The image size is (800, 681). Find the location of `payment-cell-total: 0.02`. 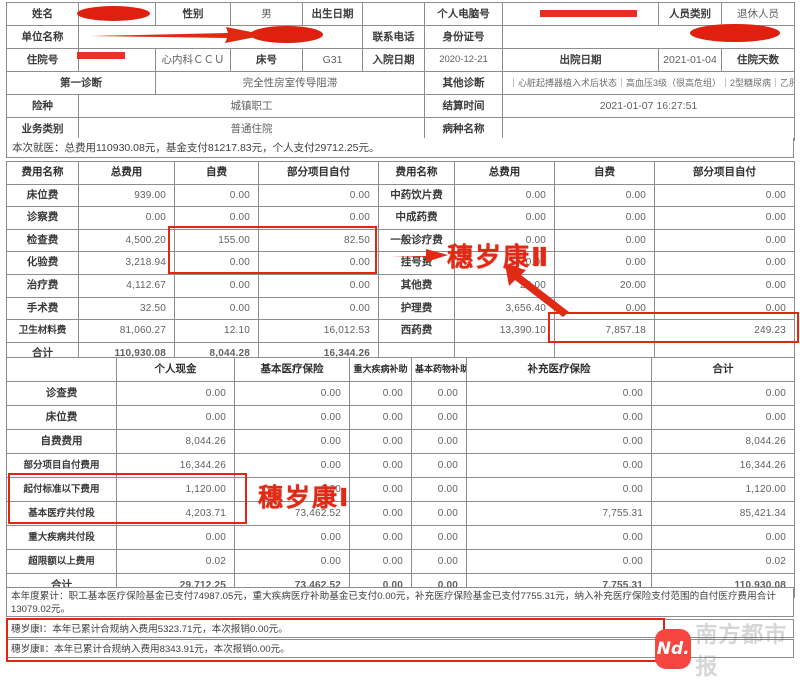

payment-cell-total: 0.02 is located at coordinates (723, 561).